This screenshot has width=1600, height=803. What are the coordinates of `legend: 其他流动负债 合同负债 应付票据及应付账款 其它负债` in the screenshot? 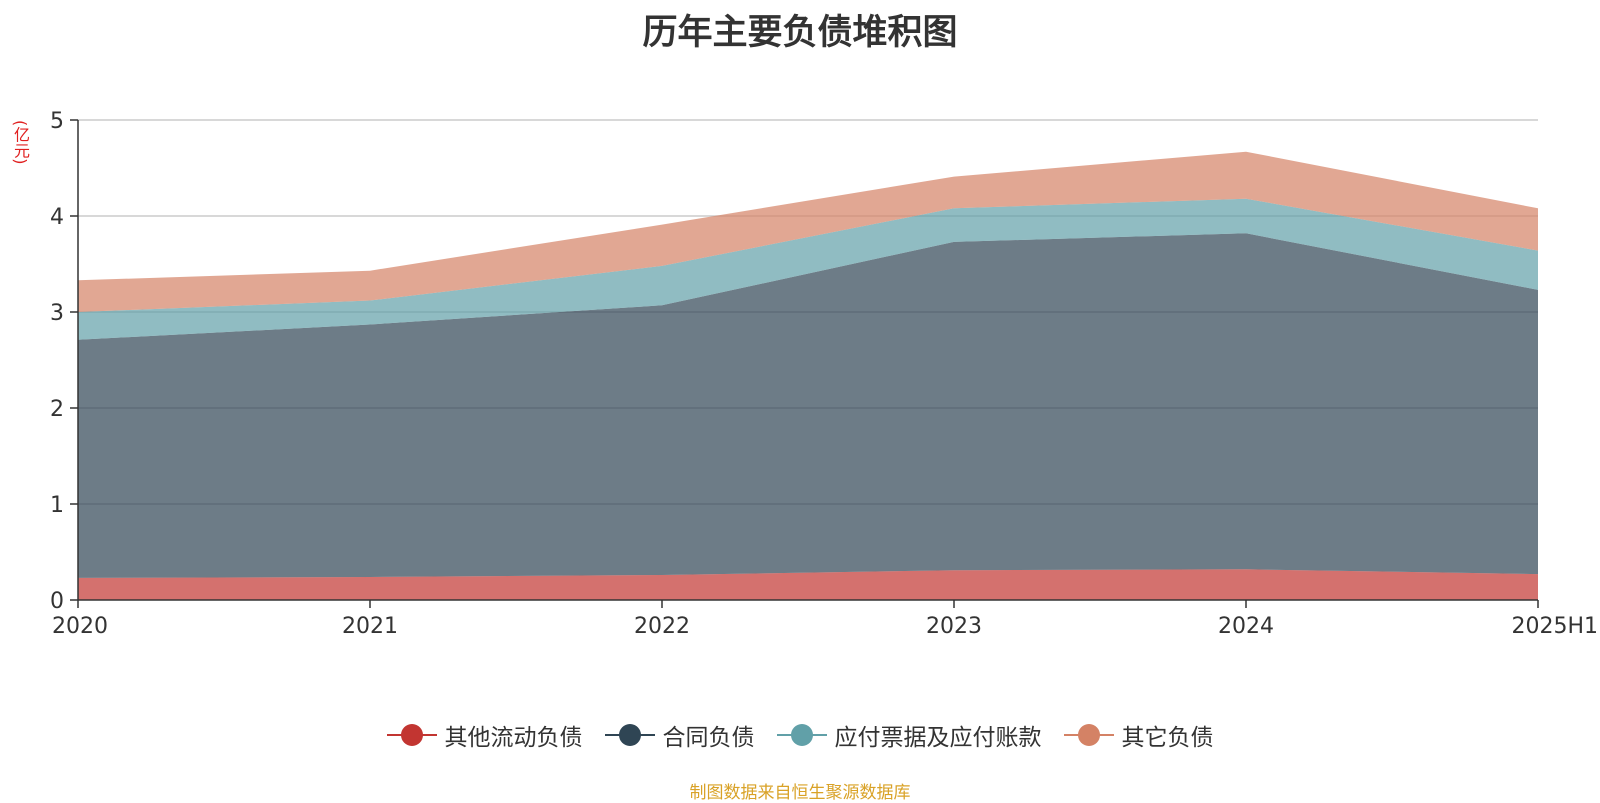 It's located at (800, 735).